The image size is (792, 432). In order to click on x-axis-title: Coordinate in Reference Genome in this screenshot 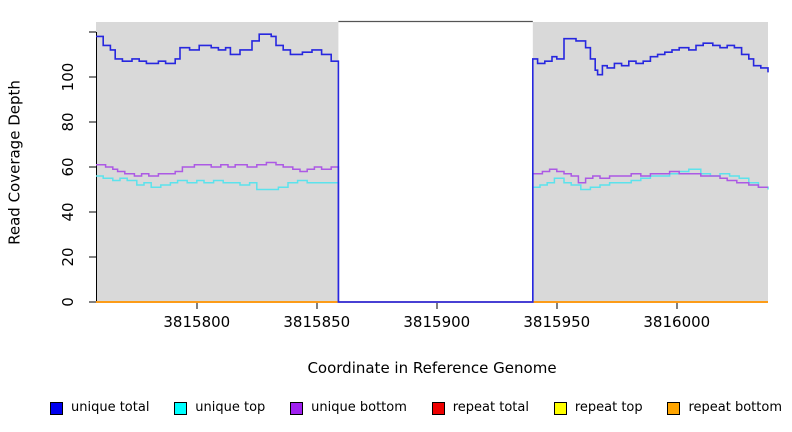, I will do `click(432, 368)`.